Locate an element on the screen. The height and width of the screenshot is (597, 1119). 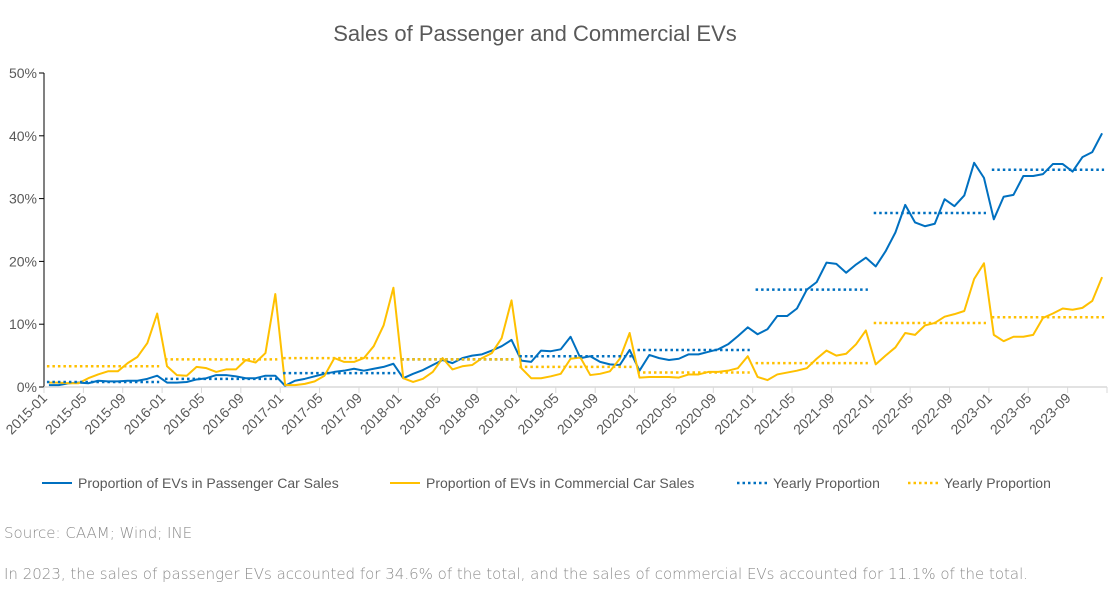
x-tick-label: 2019-05 is located at coordinates (538, 414).